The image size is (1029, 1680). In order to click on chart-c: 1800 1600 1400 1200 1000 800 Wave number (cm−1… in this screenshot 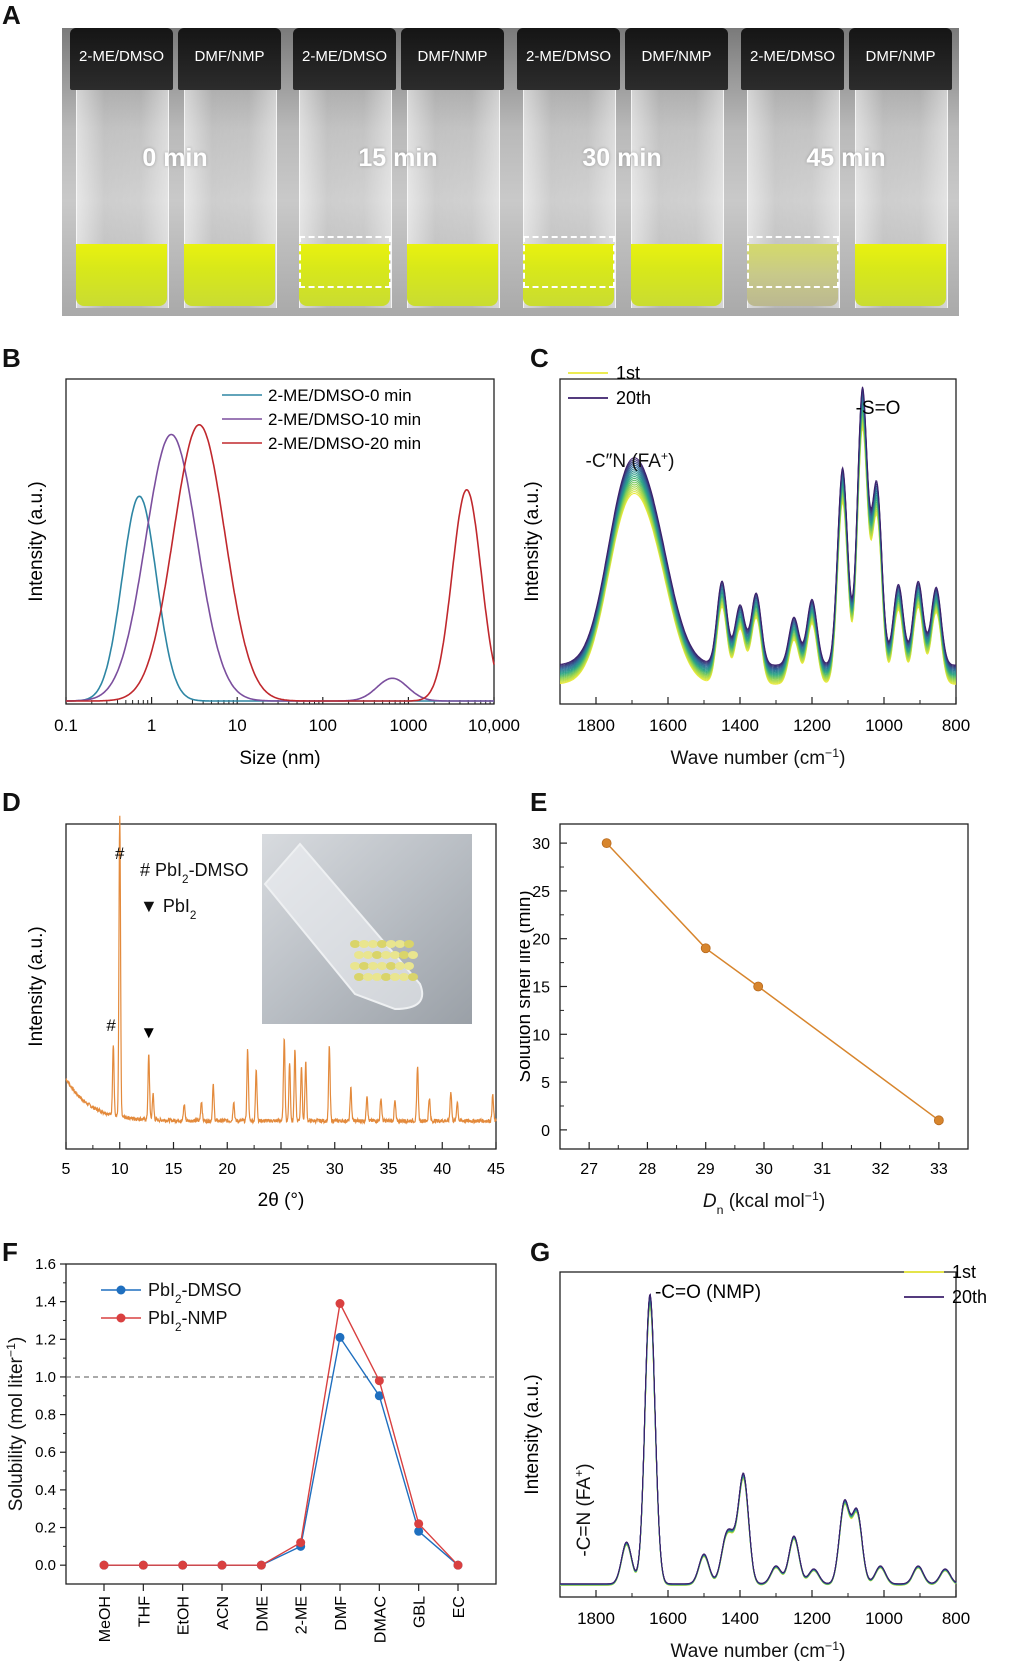, I will do `click(746, 566)`.